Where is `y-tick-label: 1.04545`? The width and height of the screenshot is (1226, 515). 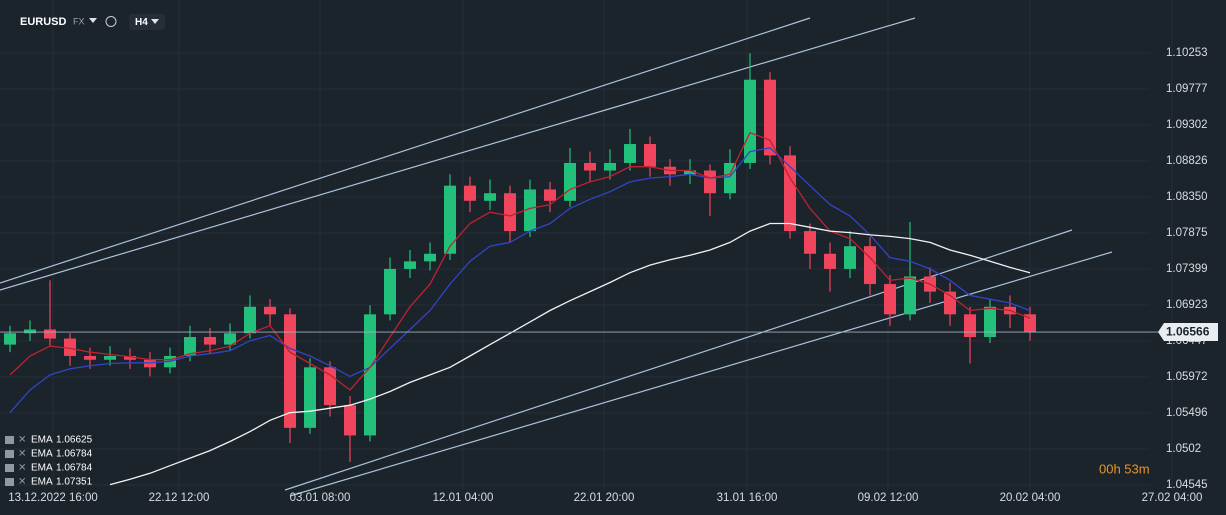 y-tick-label: 1.04545 is located at coordinates (1187, 485).